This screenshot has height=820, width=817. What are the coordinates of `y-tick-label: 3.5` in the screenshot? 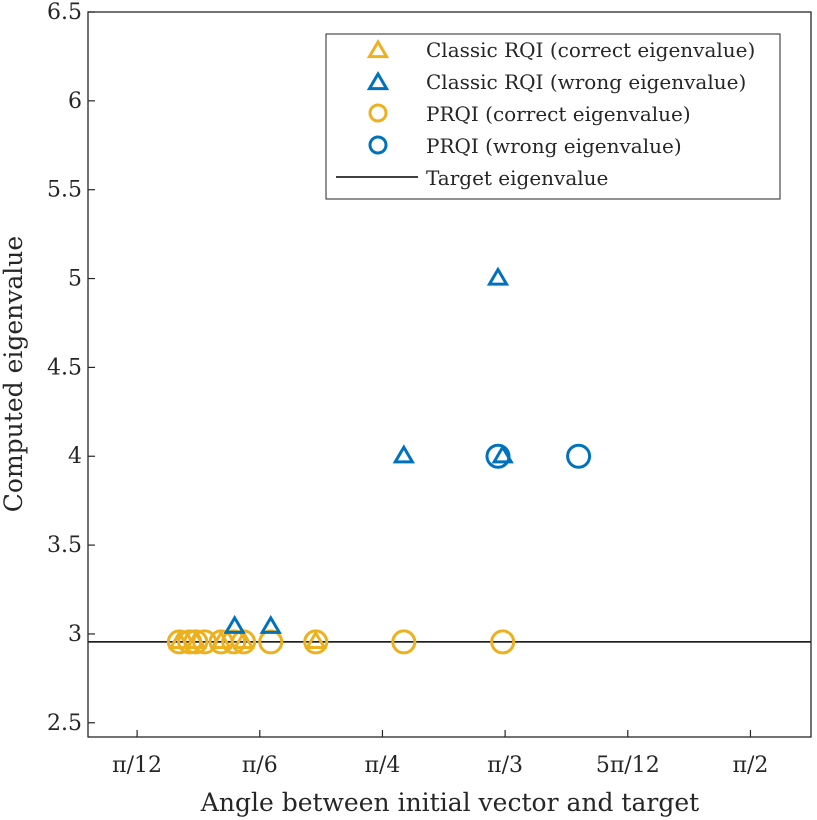 It's located at (64, 545).